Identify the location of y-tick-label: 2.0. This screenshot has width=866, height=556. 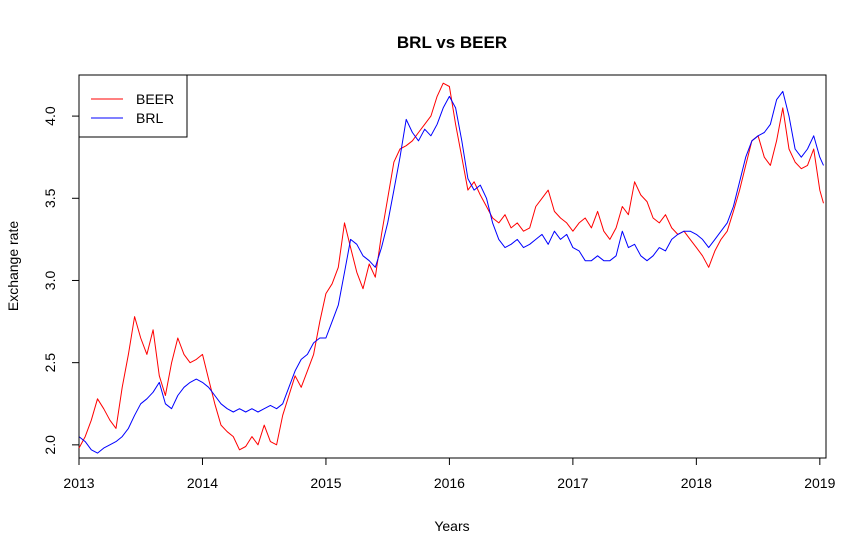
(50, 445).